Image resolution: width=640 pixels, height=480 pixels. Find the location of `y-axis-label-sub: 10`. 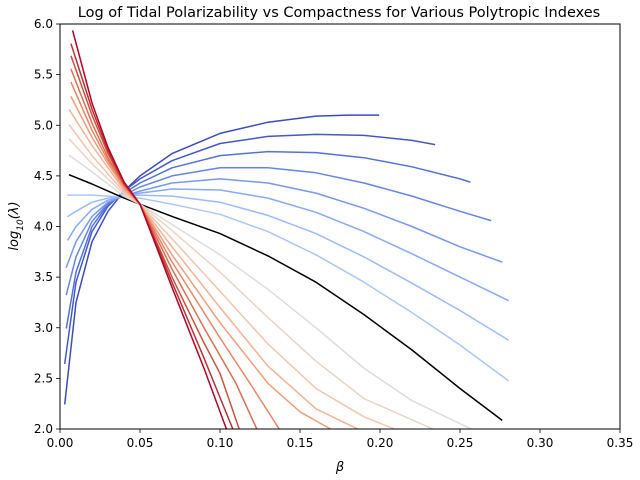

y-axis-label-sub: 10 is located at coordinates (21, 225).